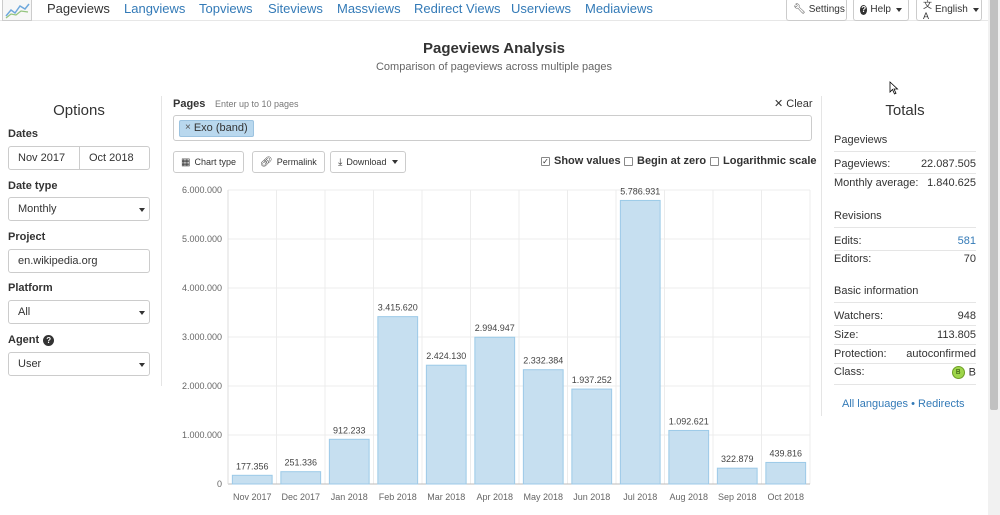 The image size is (1000, 515). What do you see at coordinates (78, 8) in the screenshot?
I see `nav-pageviews: Pageviews` at bounding box center [78, 8].